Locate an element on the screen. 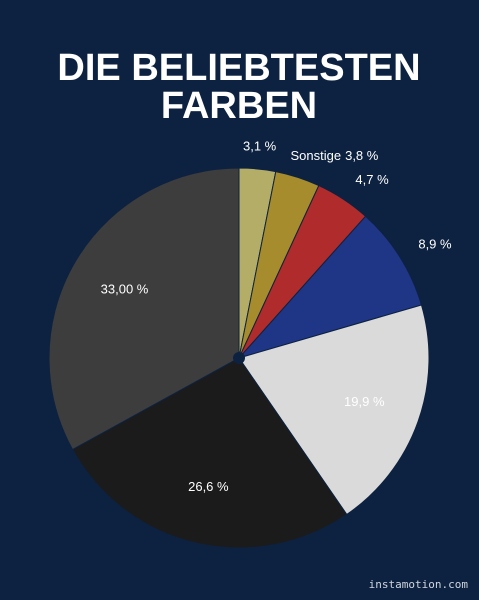  chart-title: FARBEN is located at coordinates (239, 106).